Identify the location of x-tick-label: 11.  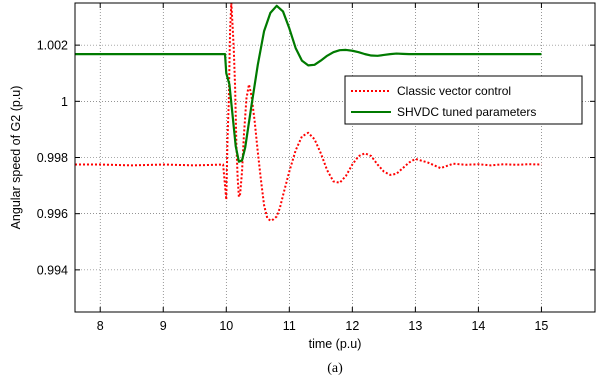
(289, 326).